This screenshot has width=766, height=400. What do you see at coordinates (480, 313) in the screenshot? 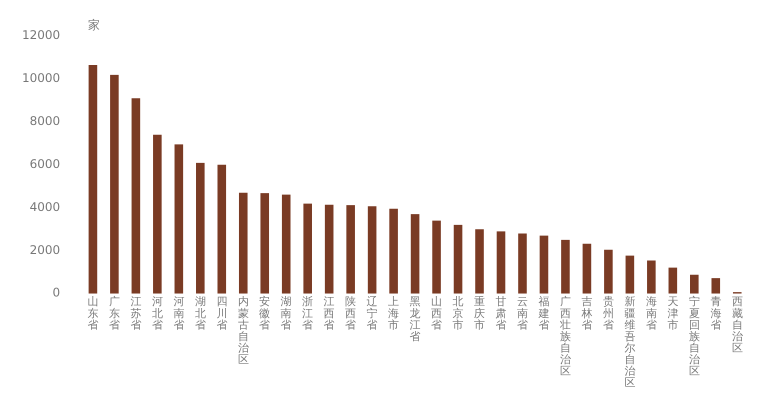
I see `x-tick-label: 重庆市` at bounding box center [480, 313].